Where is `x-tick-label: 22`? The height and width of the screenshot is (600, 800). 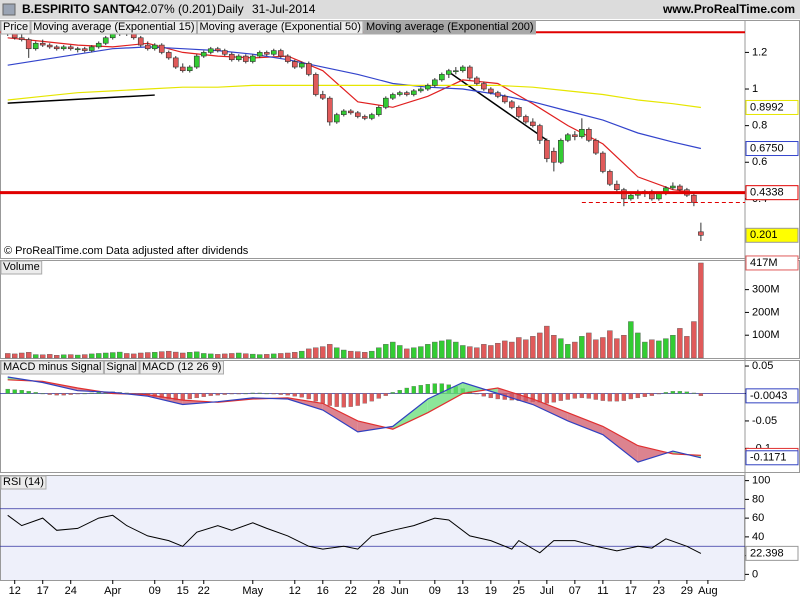 x-tick-label: 22 is located at coordinates (351, 591).